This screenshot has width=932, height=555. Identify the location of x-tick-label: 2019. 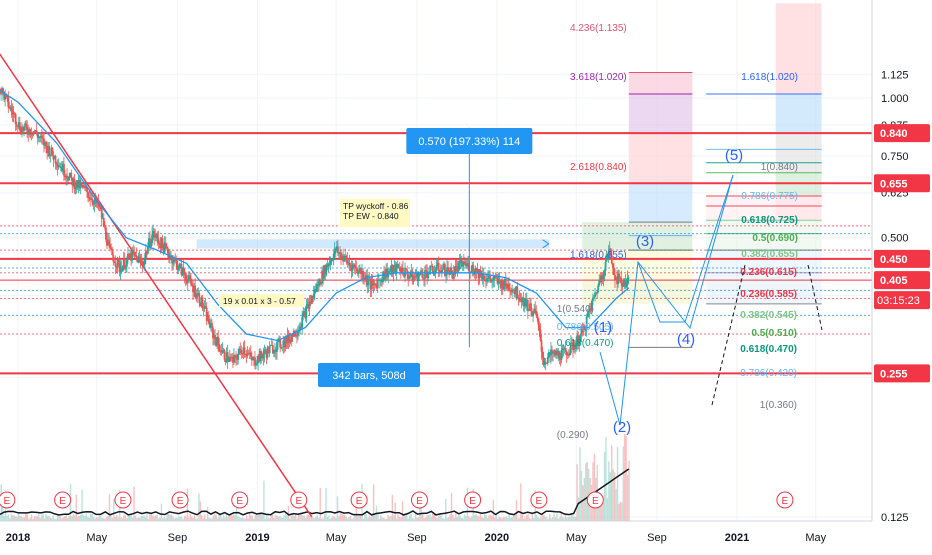
(257, 538).